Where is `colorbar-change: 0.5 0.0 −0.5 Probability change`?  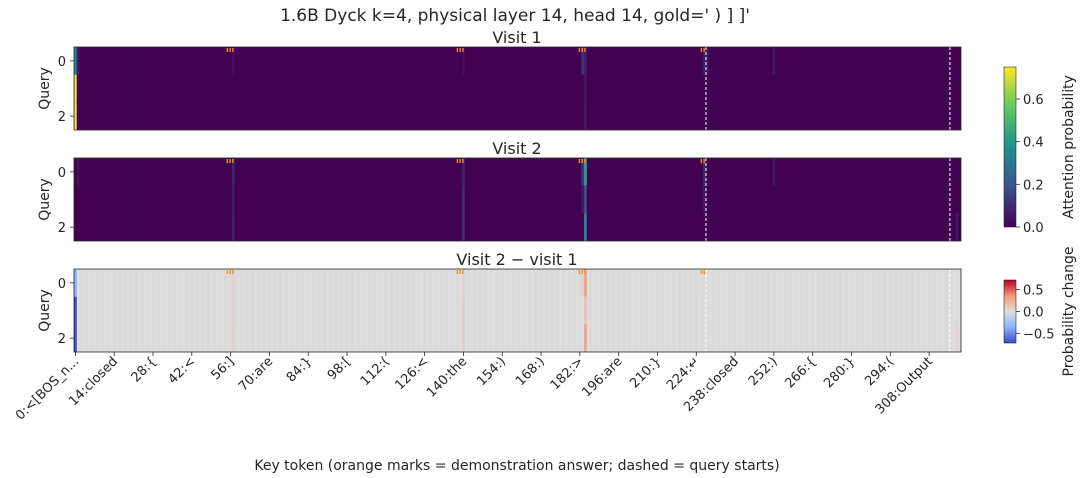
colorbar-change: 0.5 0.0 −0.5 Probability change is located at coordinates (1040, 312).